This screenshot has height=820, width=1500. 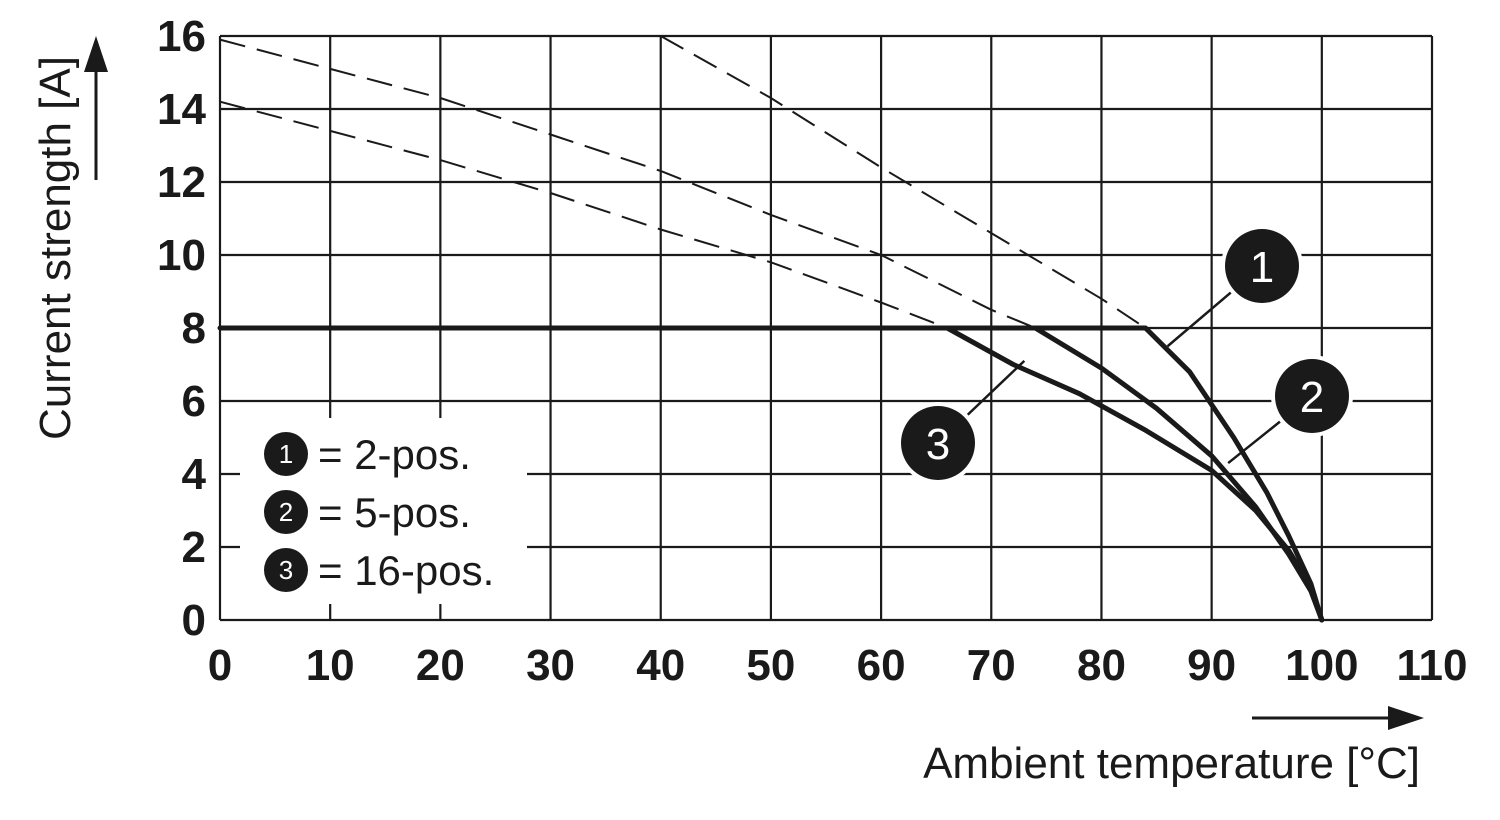 What do you see at coordinates (770, 665) in the screenshot?
I see `x-tick-label: 50` at bounding box center [770, 665].